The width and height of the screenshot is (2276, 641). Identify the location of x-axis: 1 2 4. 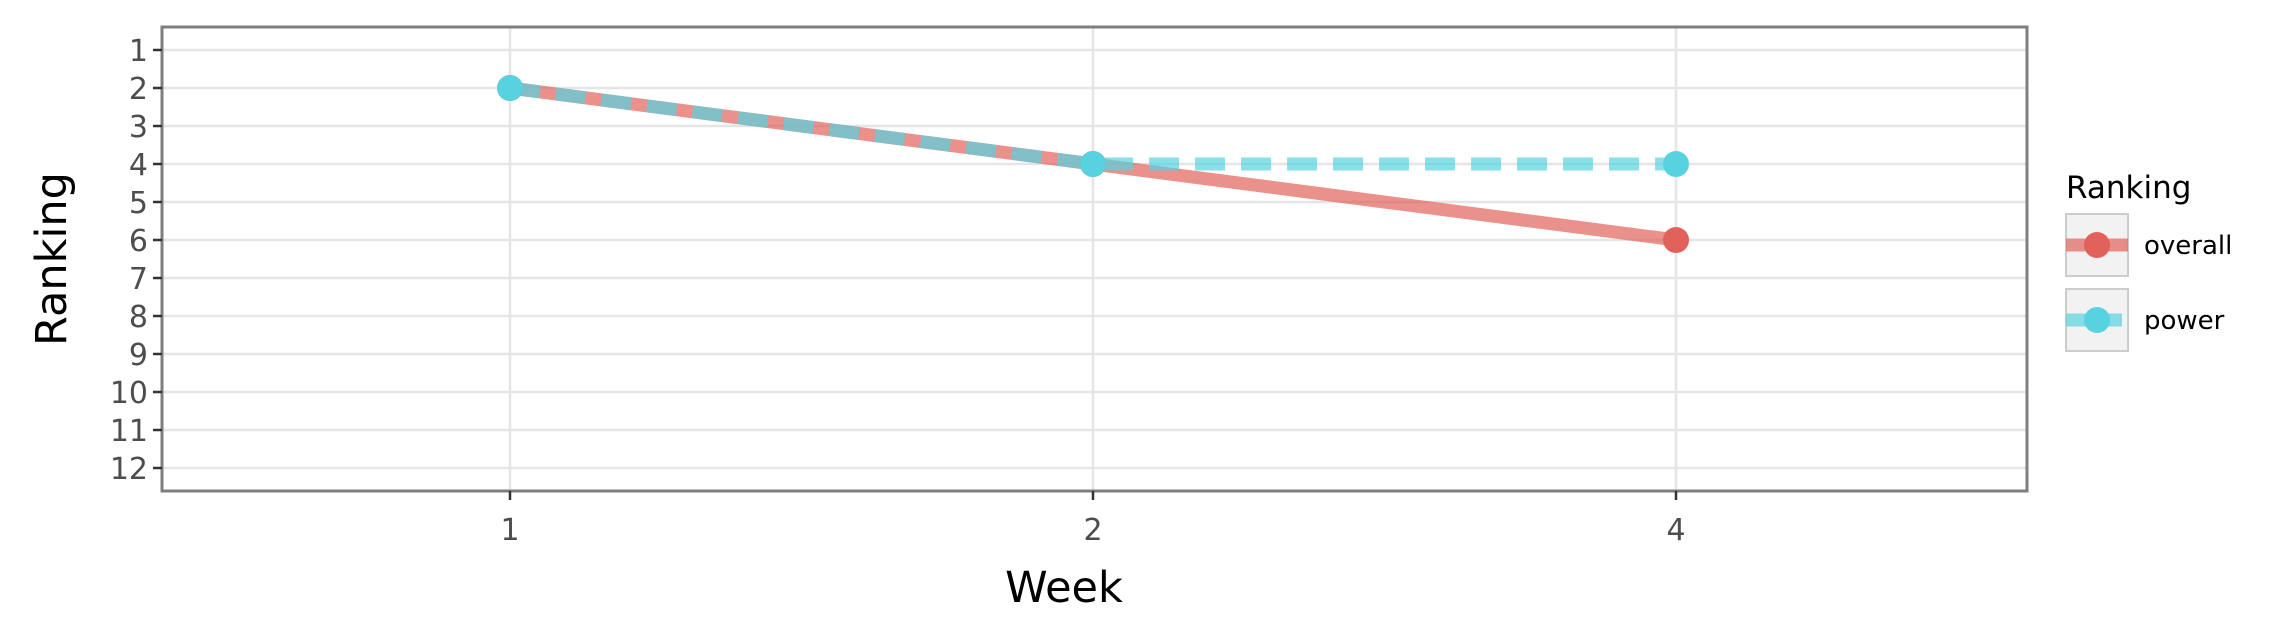
(1093, 519).